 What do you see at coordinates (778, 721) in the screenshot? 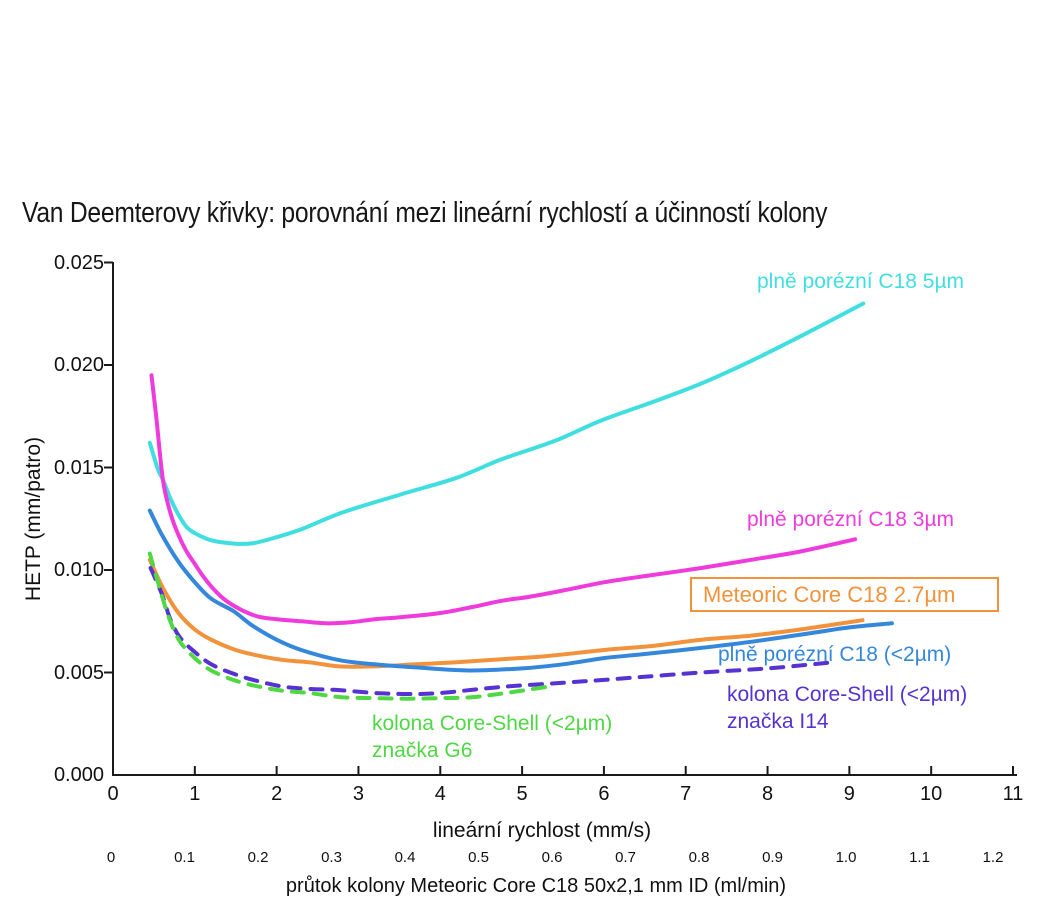
I see `series-label-core-shell-i14-line2: značka I14` at bounding box center [778, 721].